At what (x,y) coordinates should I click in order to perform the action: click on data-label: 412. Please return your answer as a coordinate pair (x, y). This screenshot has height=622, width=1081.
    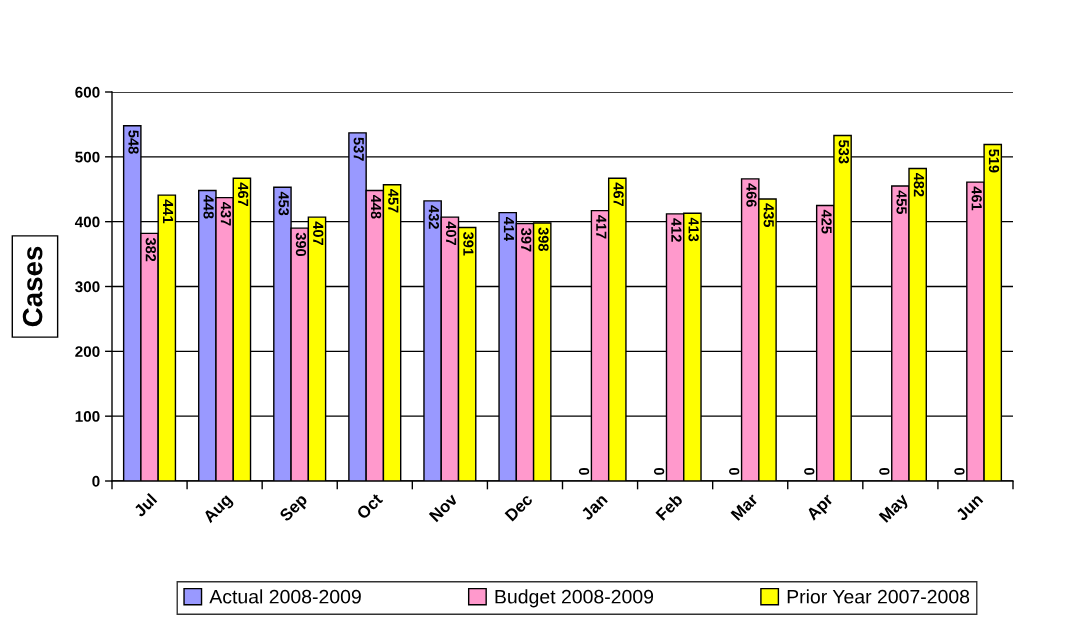
    Looking at the image, I should click on (676, 230).